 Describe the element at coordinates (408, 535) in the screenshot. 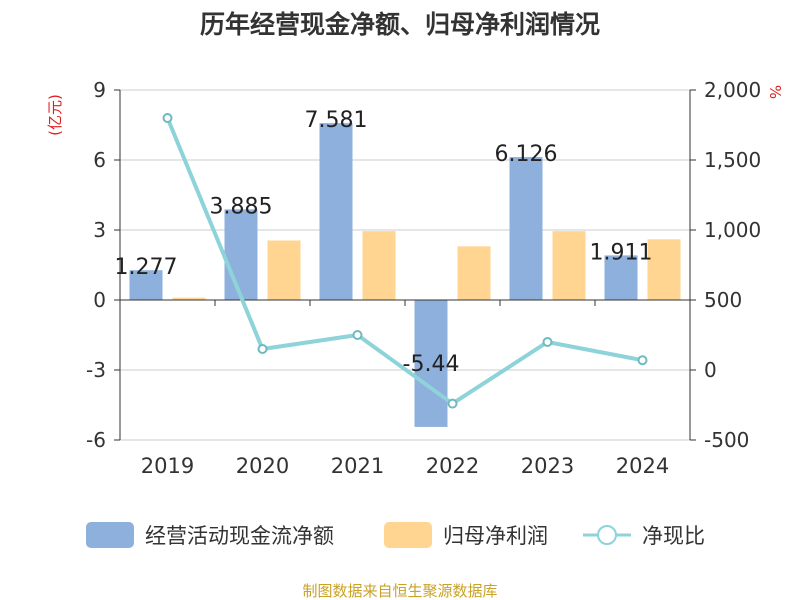

I see `legend-swatch-netprofit` at that location.